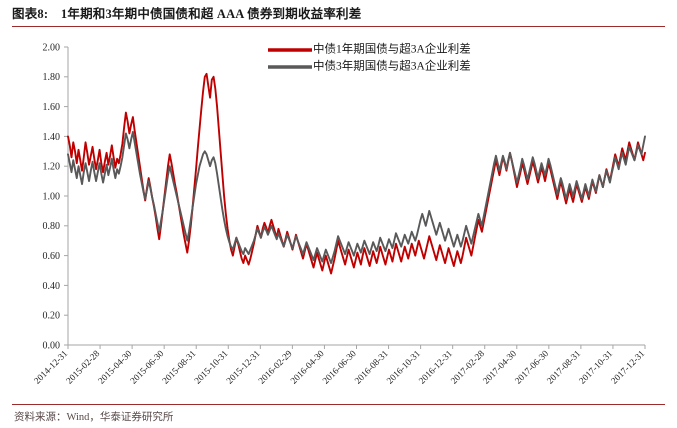 This screenshot has width=677, height=428. Describe the element at coordinates (187, 14) in the screenshot. I see `page-title: 图表8: 1年期和3年期中债国债和超 AAA 债券到期收益率利差` at that location.